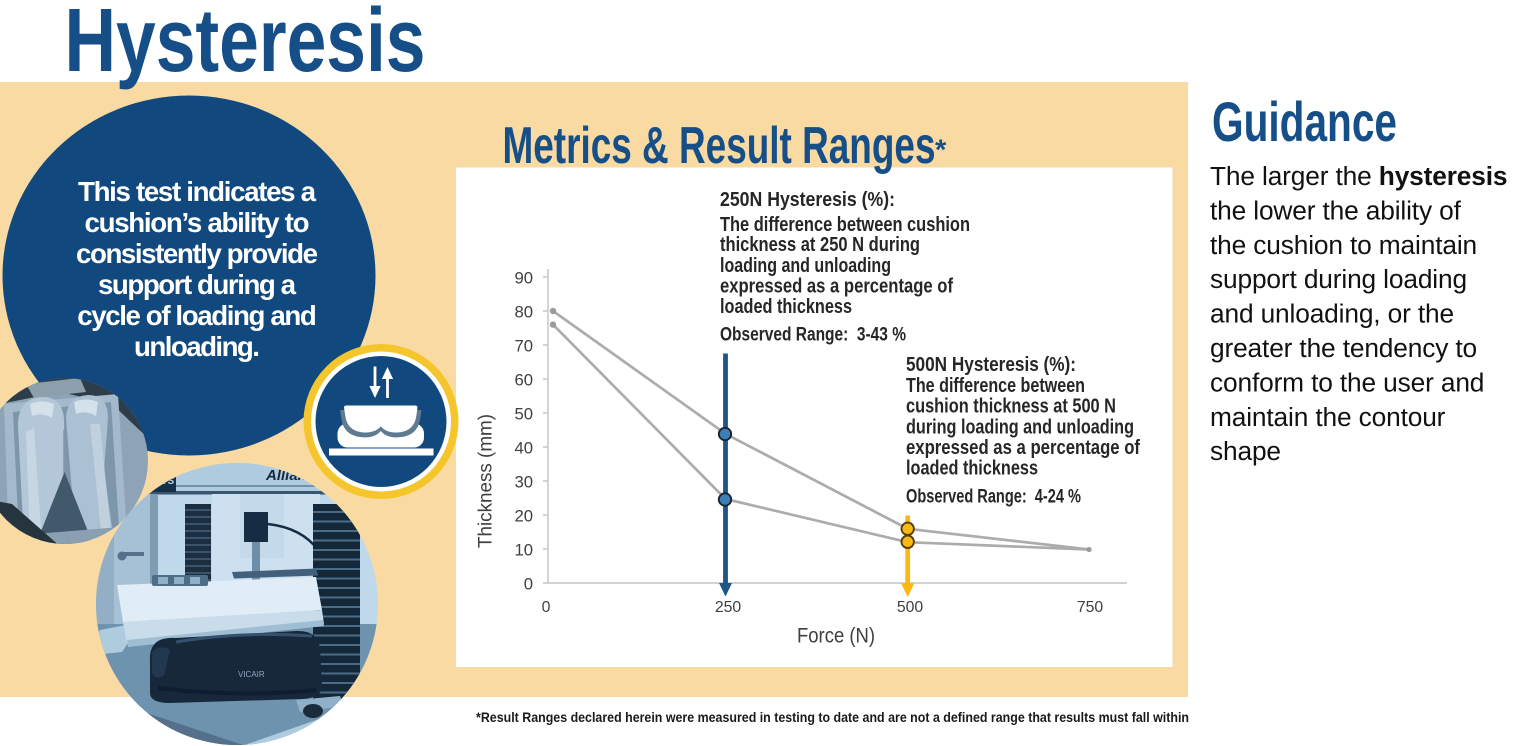  Describe the element at coordinates (1347, 382) in the screenshot. I see `svg-text: conform to the user and` at that location.